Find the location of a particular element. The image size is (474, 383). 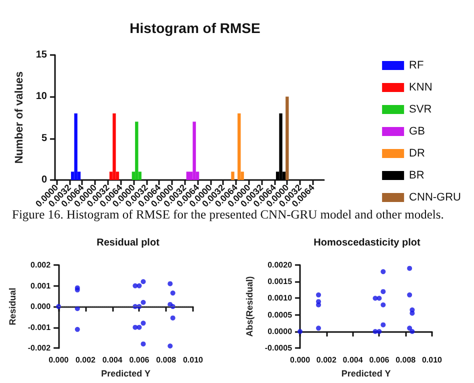

caption: Figure 16. Histogram of RMSE for the presented CNN-GRU model and other models. is located at coordinates (228, 215).